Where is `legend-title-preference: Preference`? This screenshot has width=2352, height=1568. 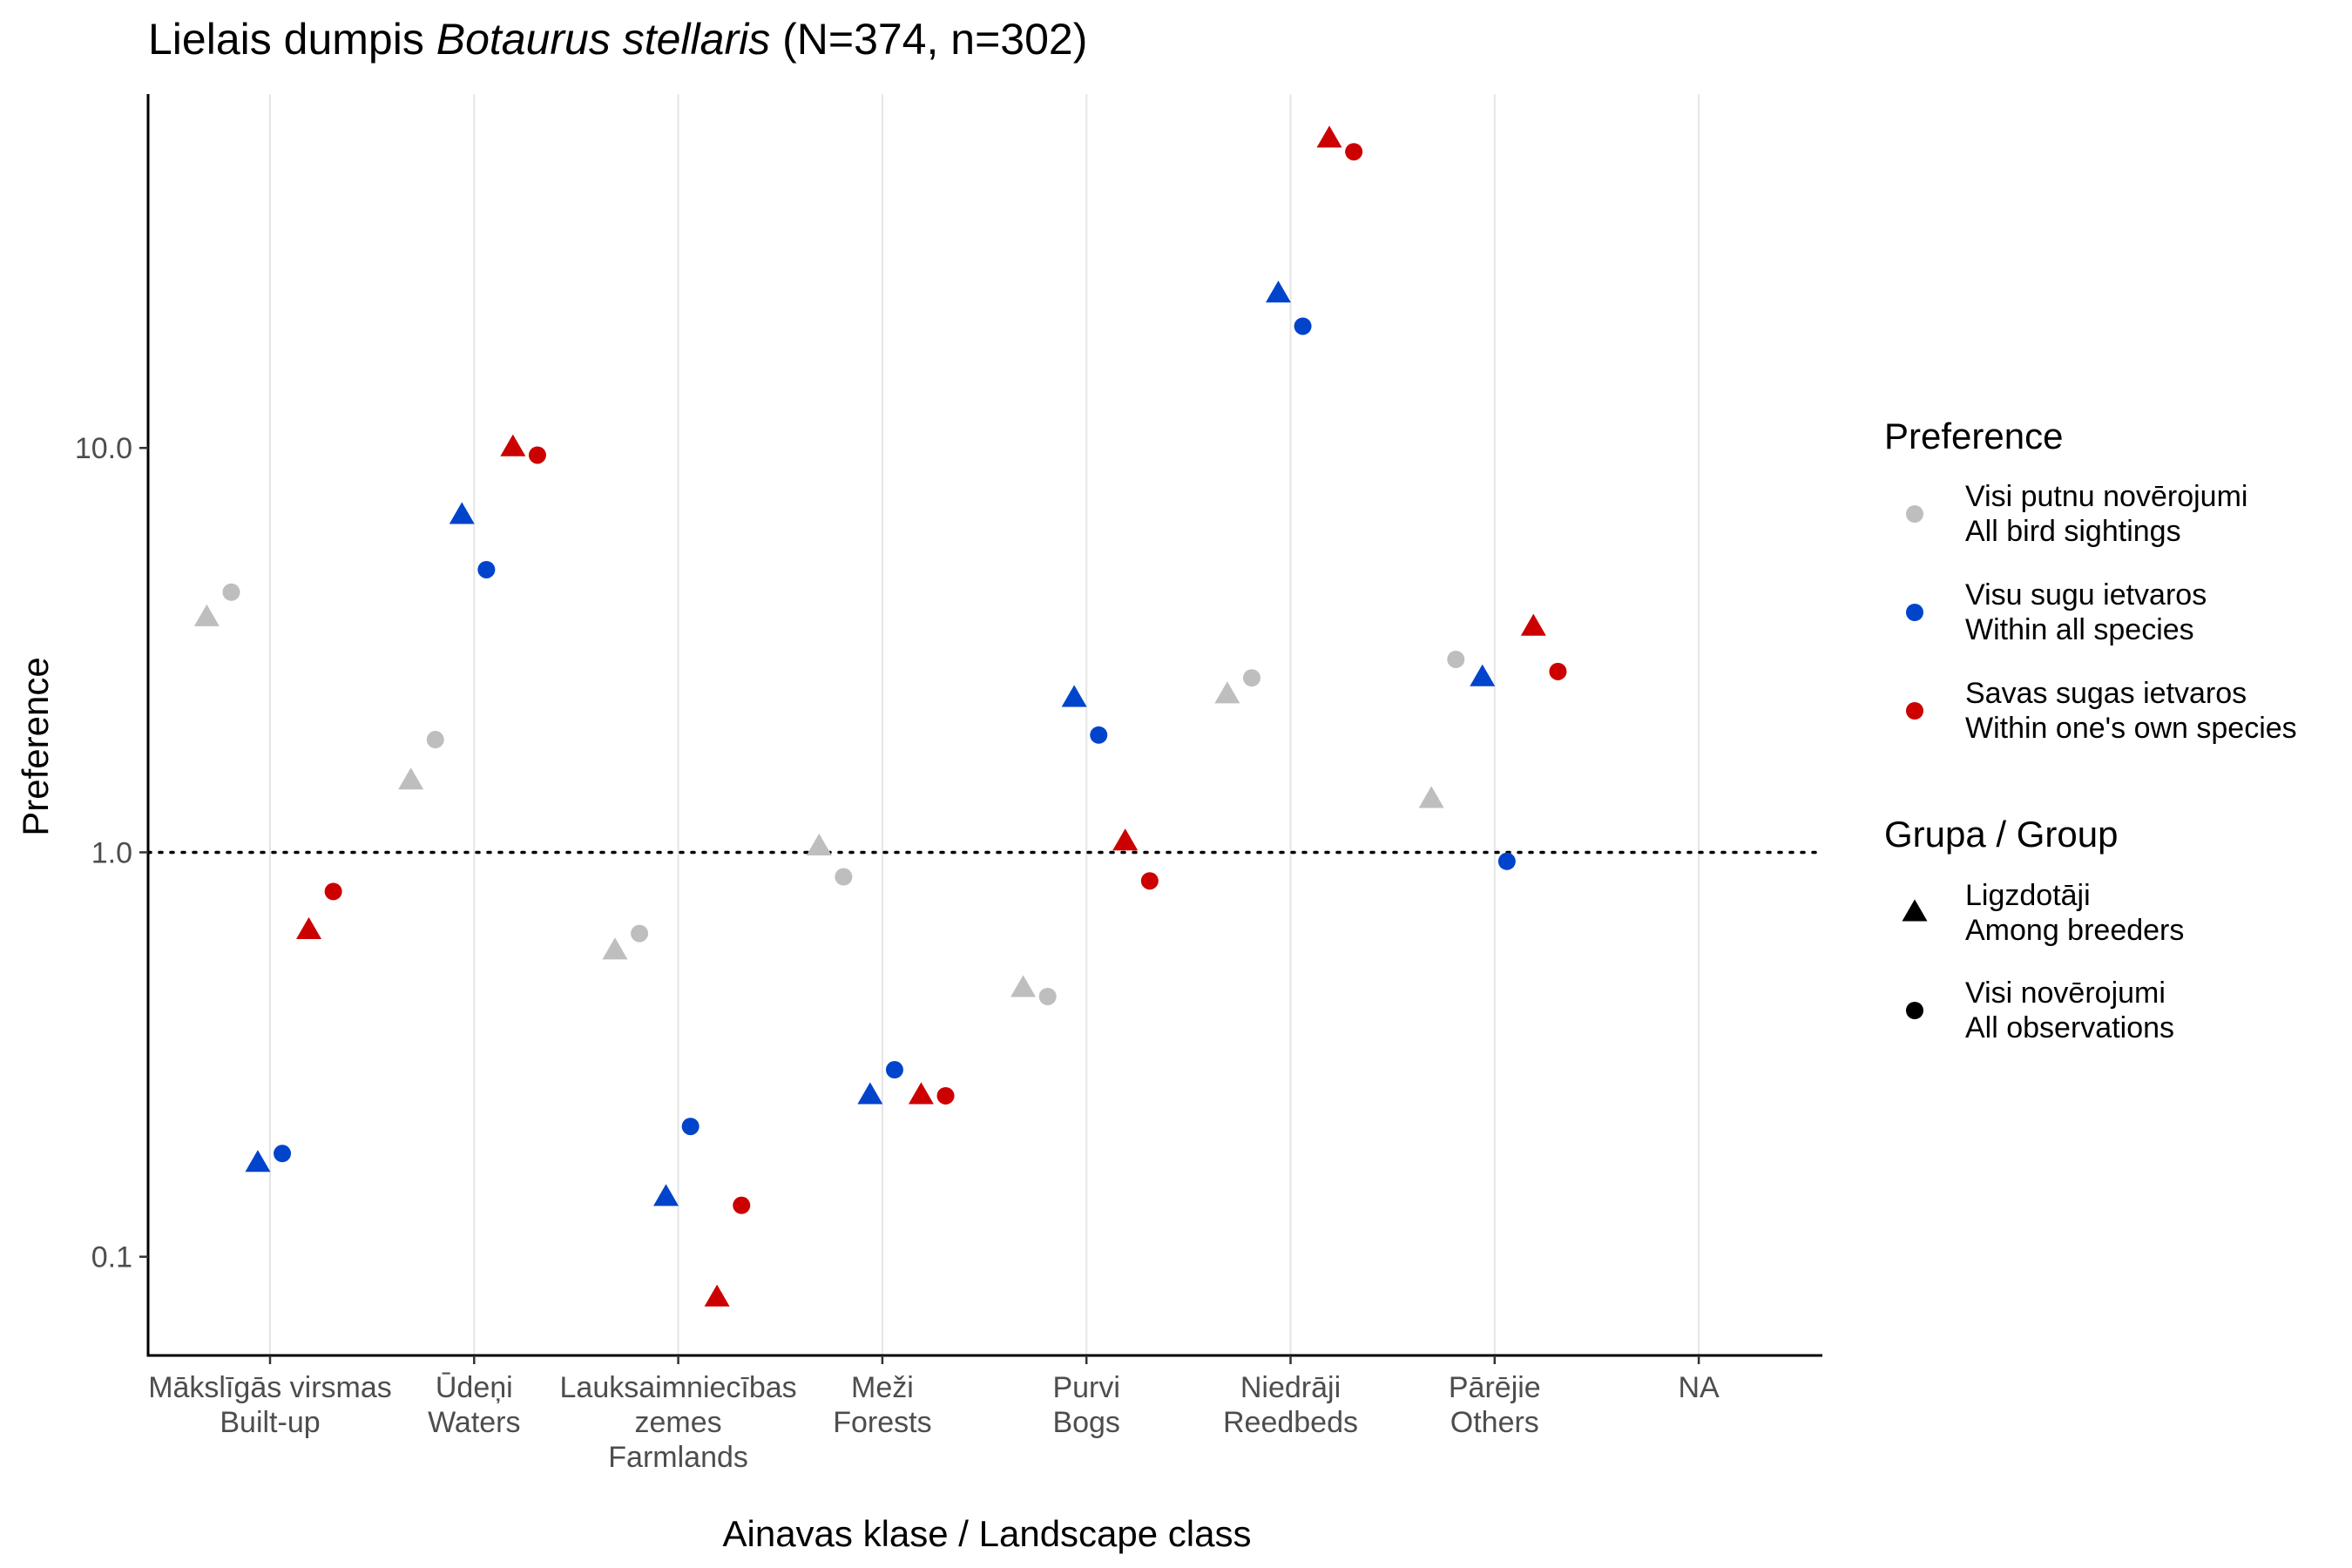 legend-title-preference: Preference is located at coordinates (1974, 436).